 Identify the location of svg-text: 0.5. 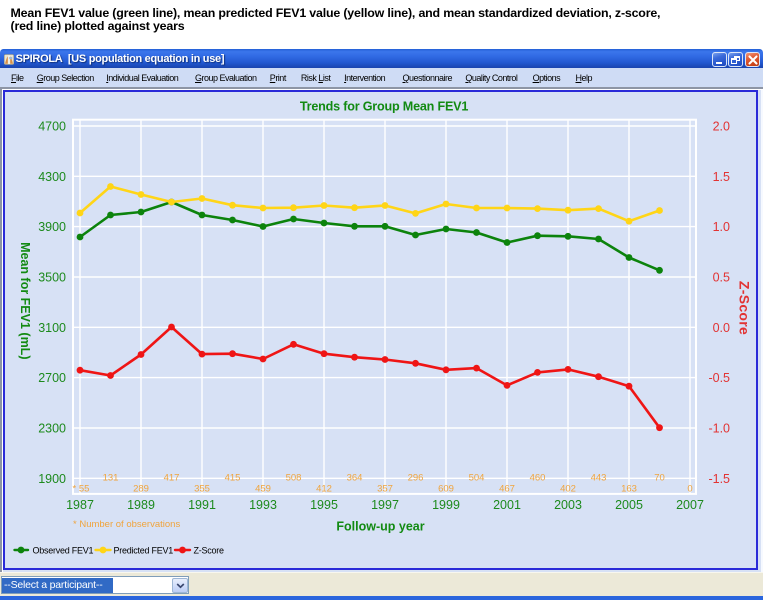
(721, 278).